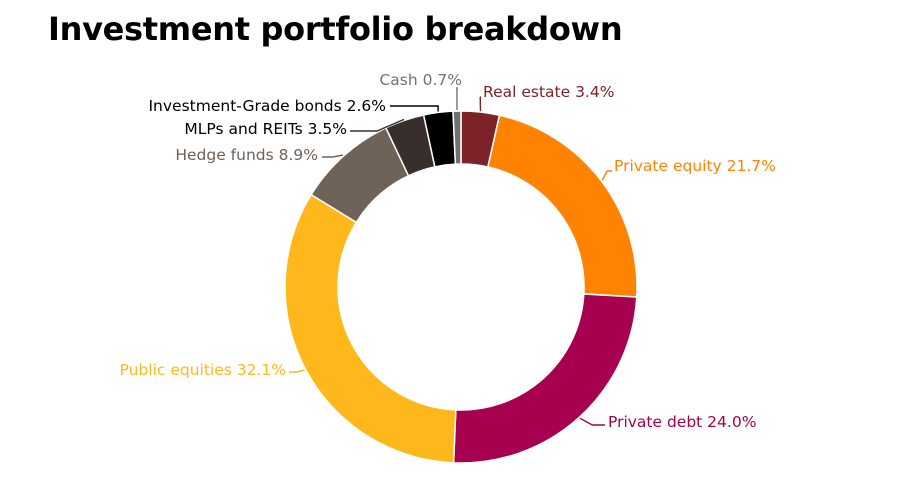 This screenshot has width=922, height=496. What do you see at coordinates (265, 129) in the screenshot?
I see `label-mlps-and-reits: MLPs and REITs 3.5%` at bounding box center [265, 129].